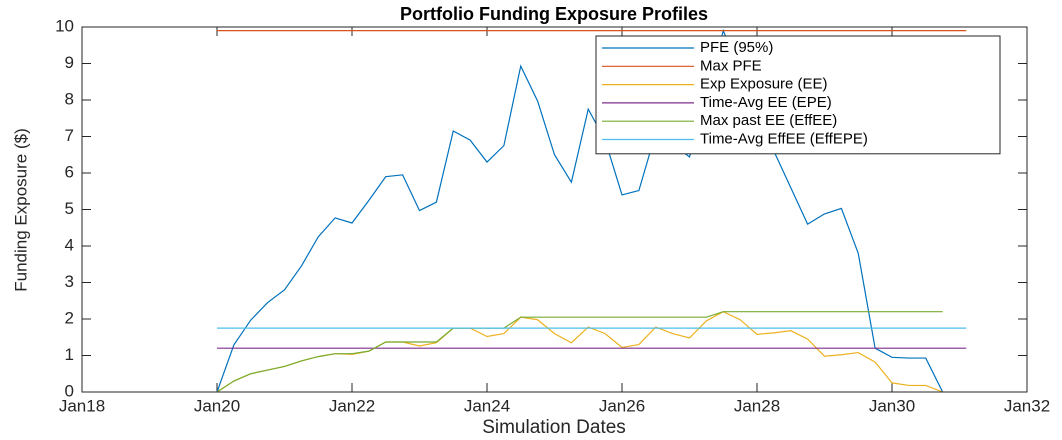  Describe the element at coordinates (768, 120) in the screenshot. I see `legend-label: Max past EE (EffEE)` at that location.